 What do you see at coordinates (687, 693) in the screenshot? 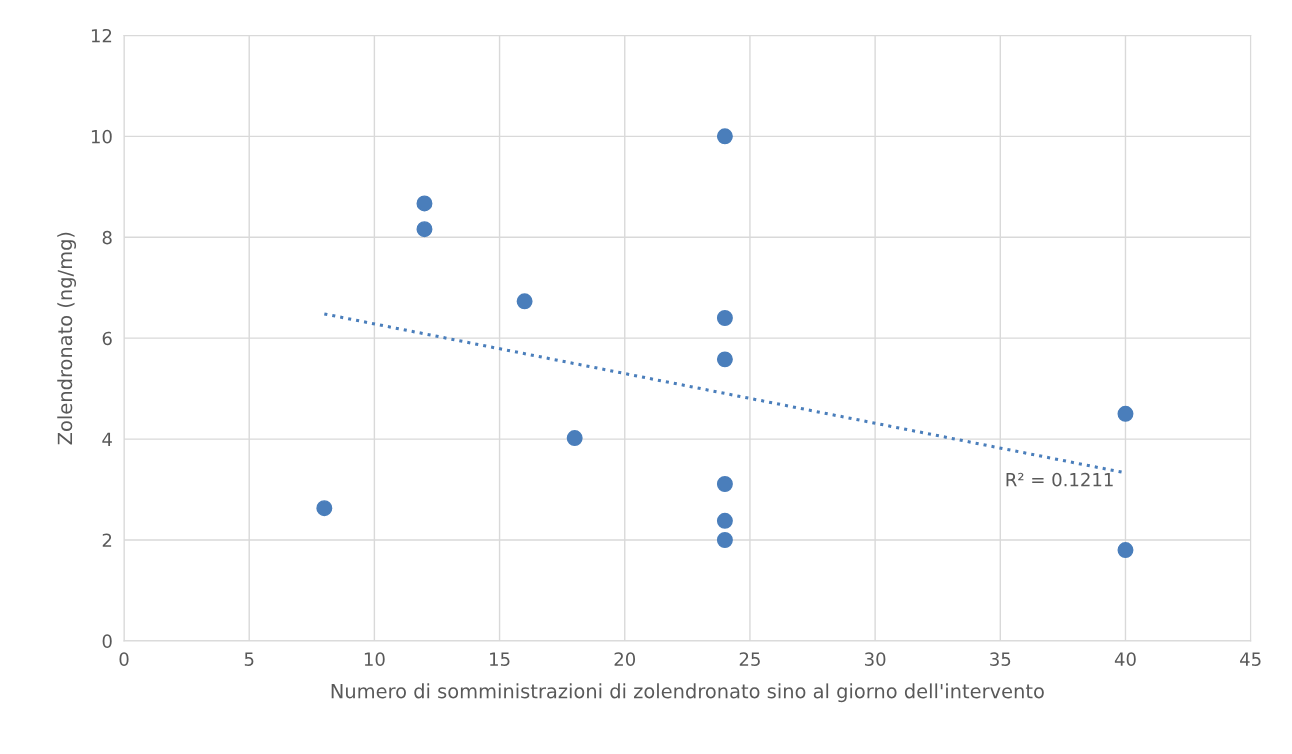
I see `x-axis-title: Numero di somministrazioni di zolendronato sino al giorno dell'intervento` at bounding box center [687, 693].